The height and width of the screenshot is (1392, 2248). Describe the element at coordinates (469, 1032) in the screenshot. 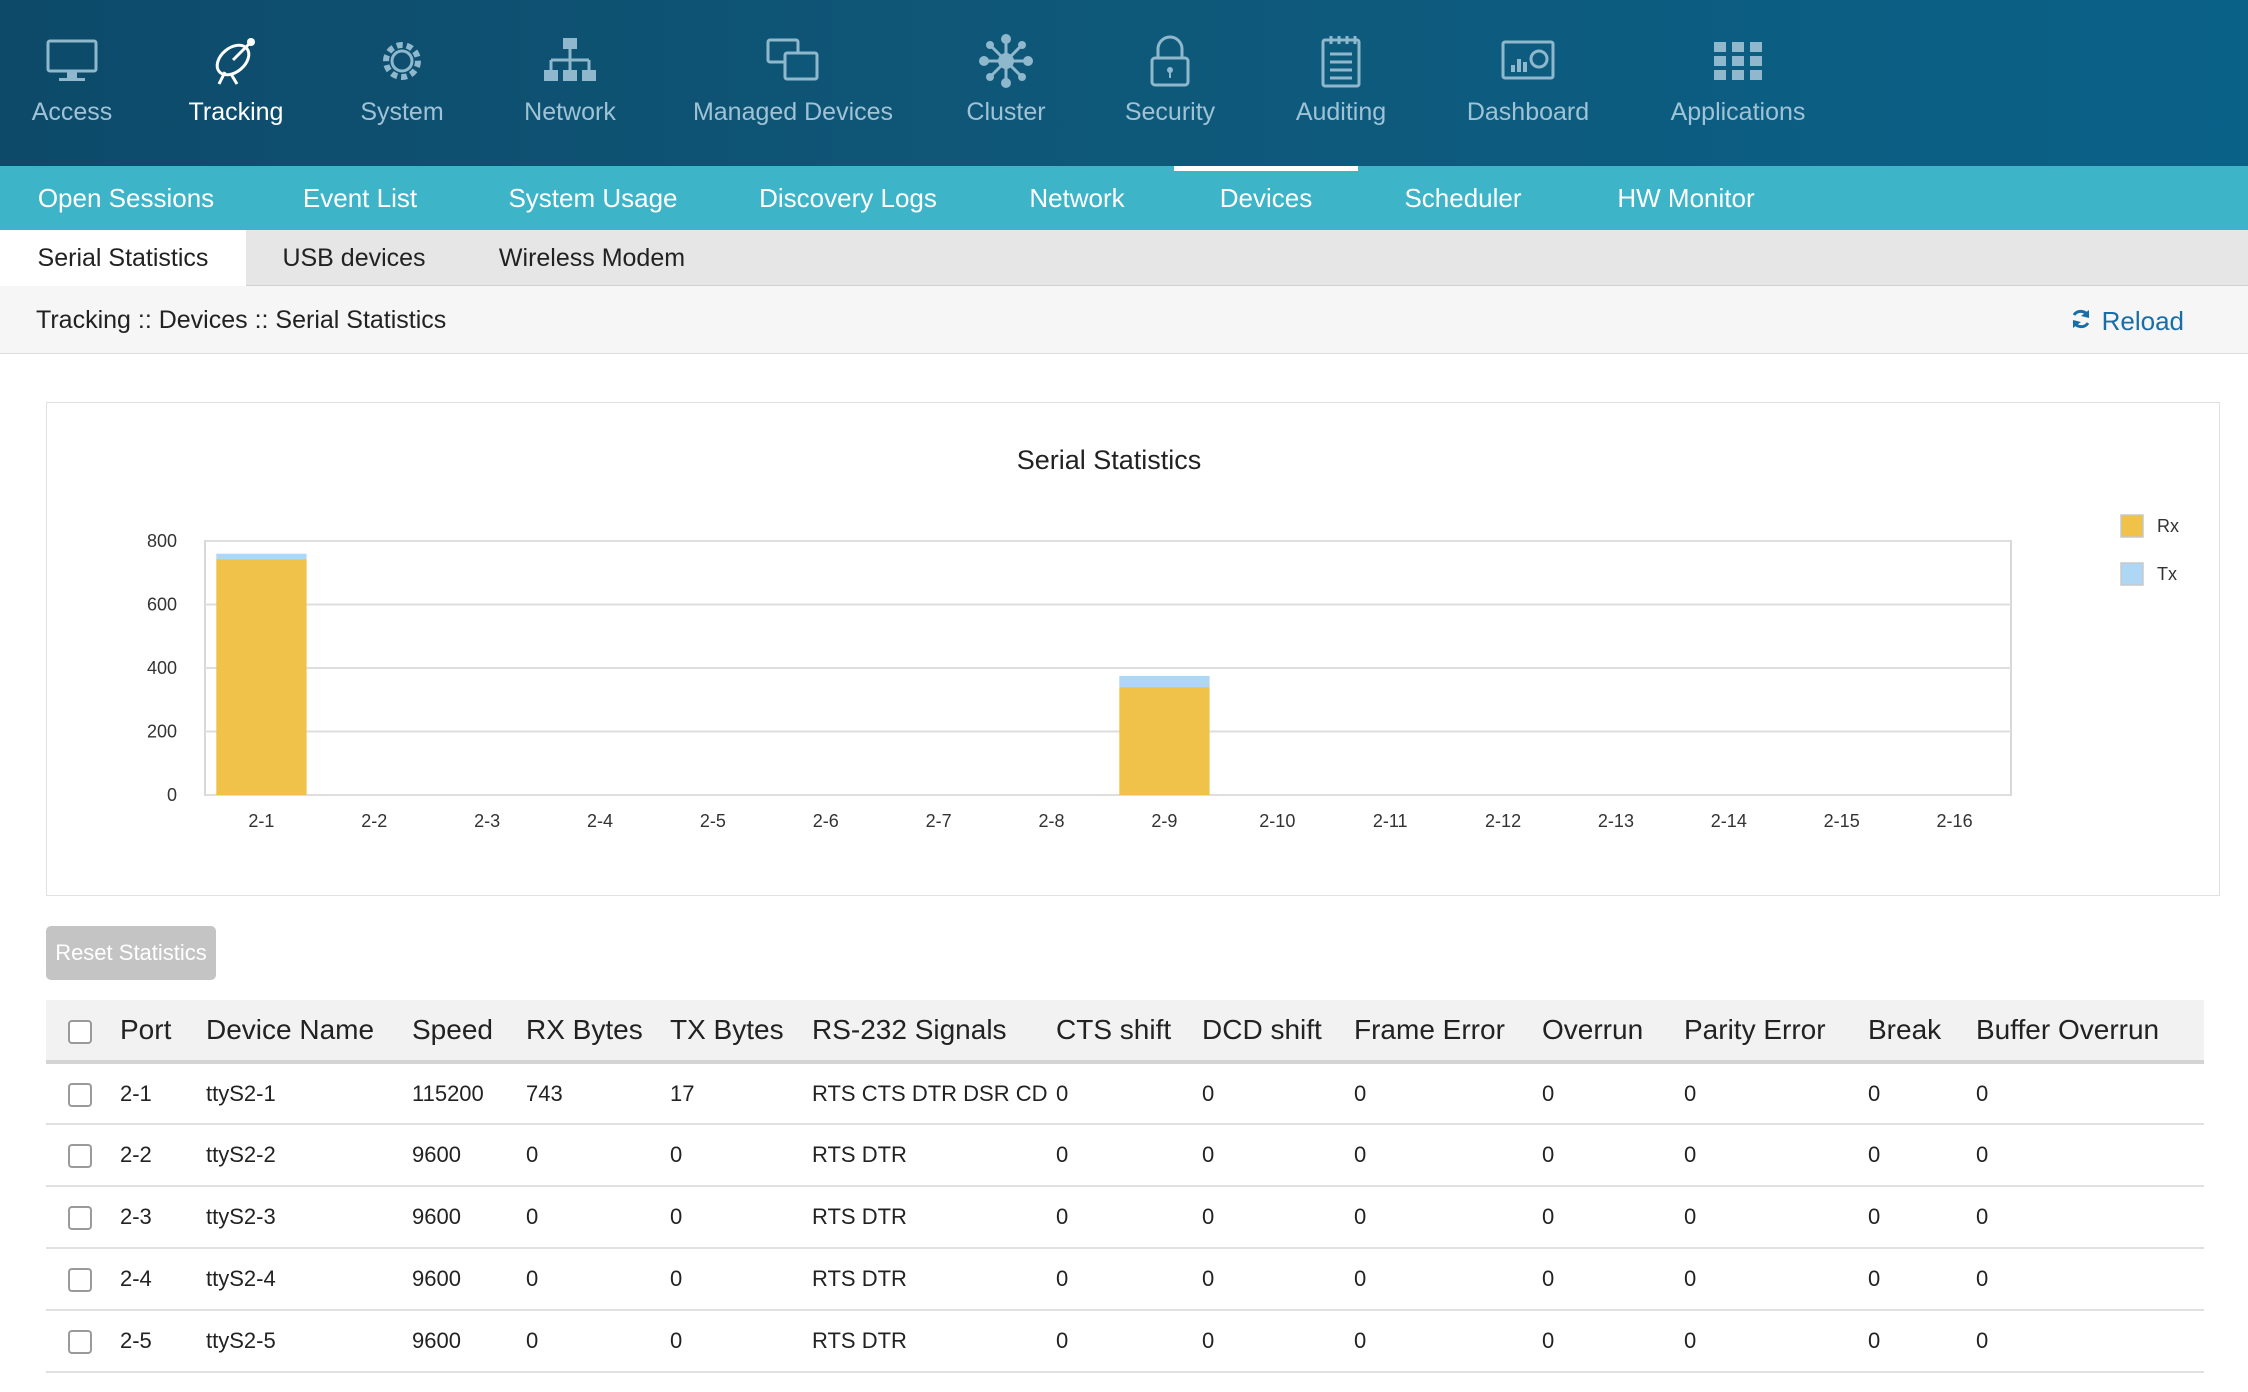

I see `column-header: Speed` at that location.